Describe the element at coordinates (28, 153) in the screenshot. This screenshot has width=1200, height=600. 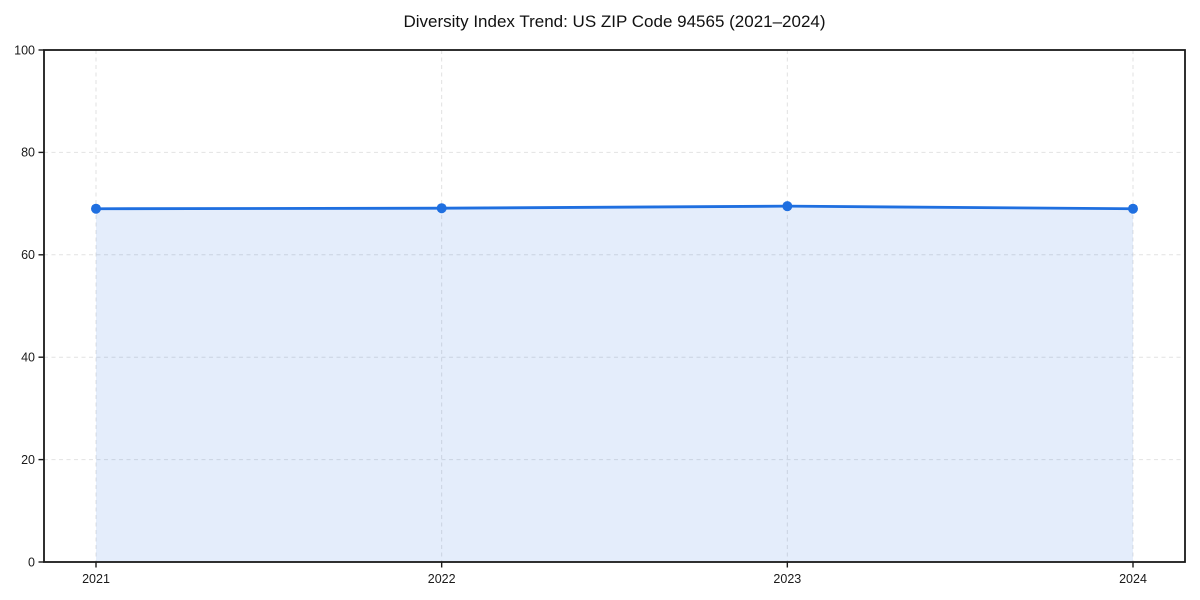
I see `y-tick-label: 80` at that location.